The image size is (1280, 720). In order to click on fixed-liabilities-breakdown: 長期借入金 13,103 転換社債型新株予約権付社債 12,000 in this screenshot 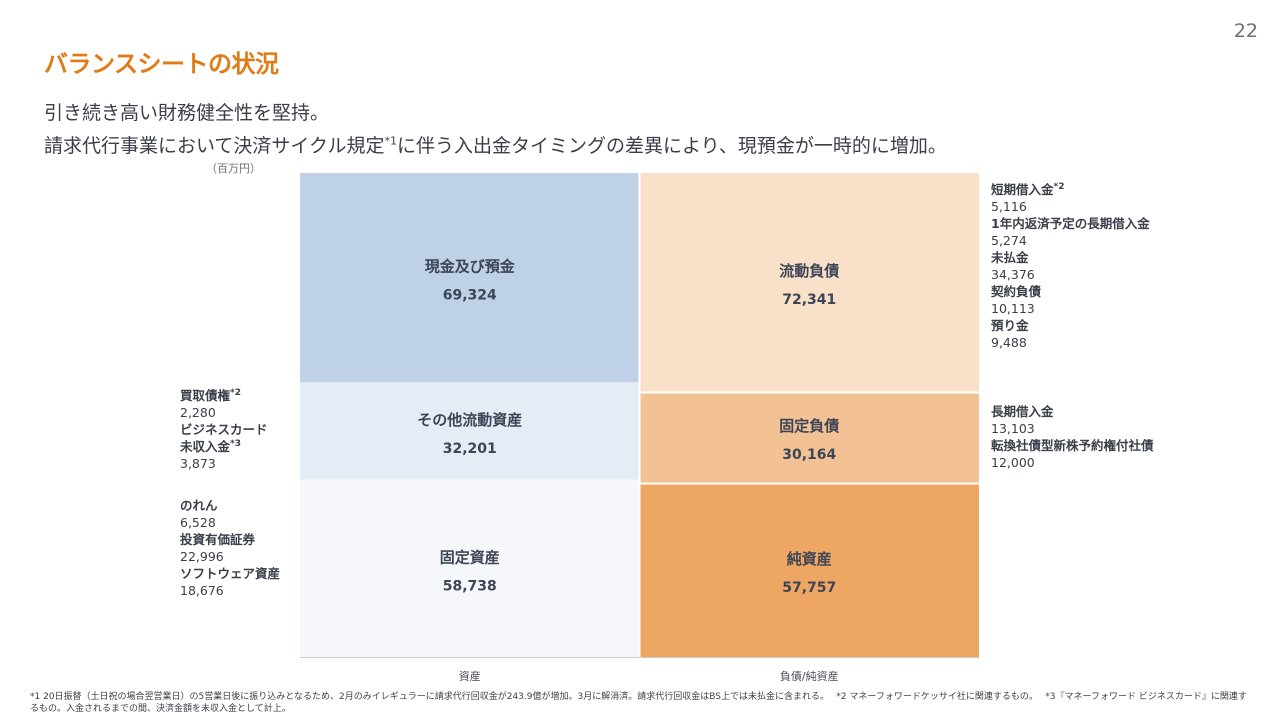, I will do `click(1072, 437)`.